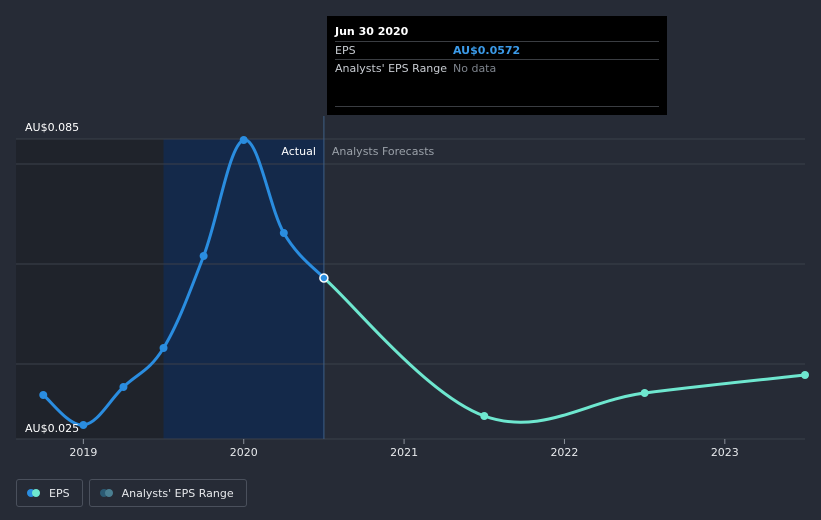 The image size is (821, 520). I want to click on legend-range-label: Analysts' EPS Range, so click(177, 493).